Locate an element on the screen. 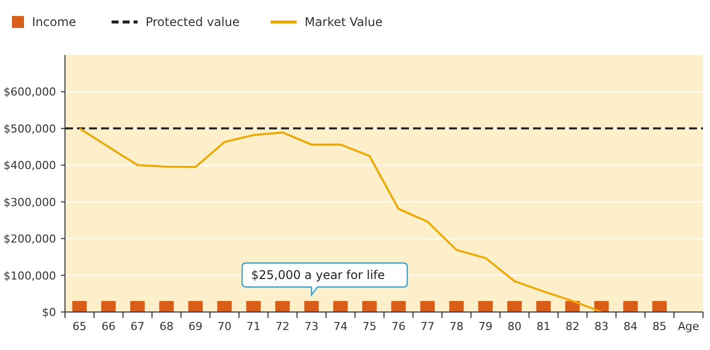 This screenshot has height=350, width=710. y-tick-label: $0 is located at coordinates (49, 312).